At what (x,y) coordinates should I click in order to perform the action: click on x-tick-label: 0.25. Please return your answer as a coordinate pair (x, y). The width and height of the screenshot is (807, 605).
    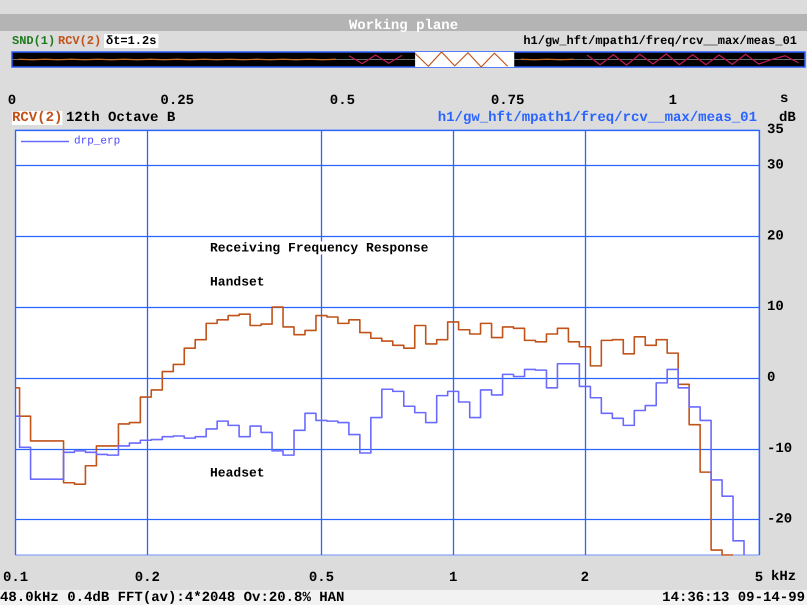
    Looking at the image, I should click on (177, 101).